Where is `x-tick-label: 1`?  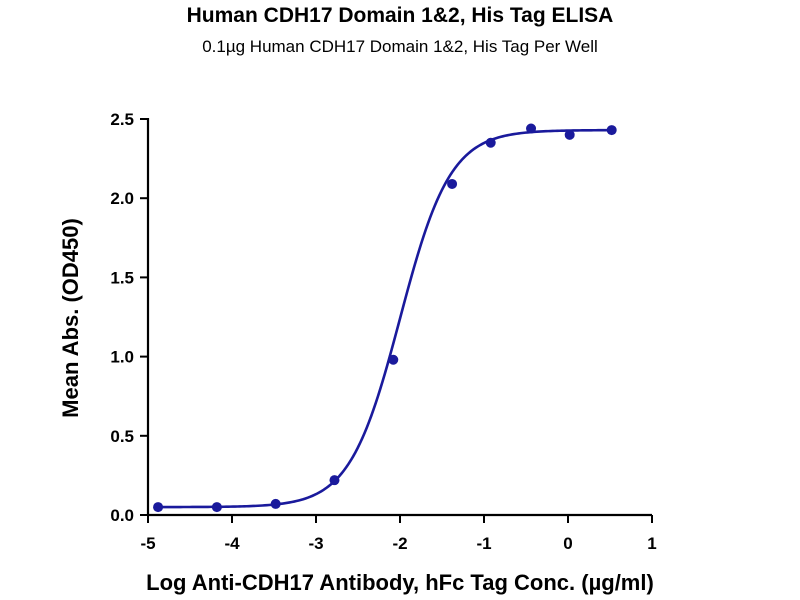 x-tick-label: 1 is located at coordinates (651, 543).